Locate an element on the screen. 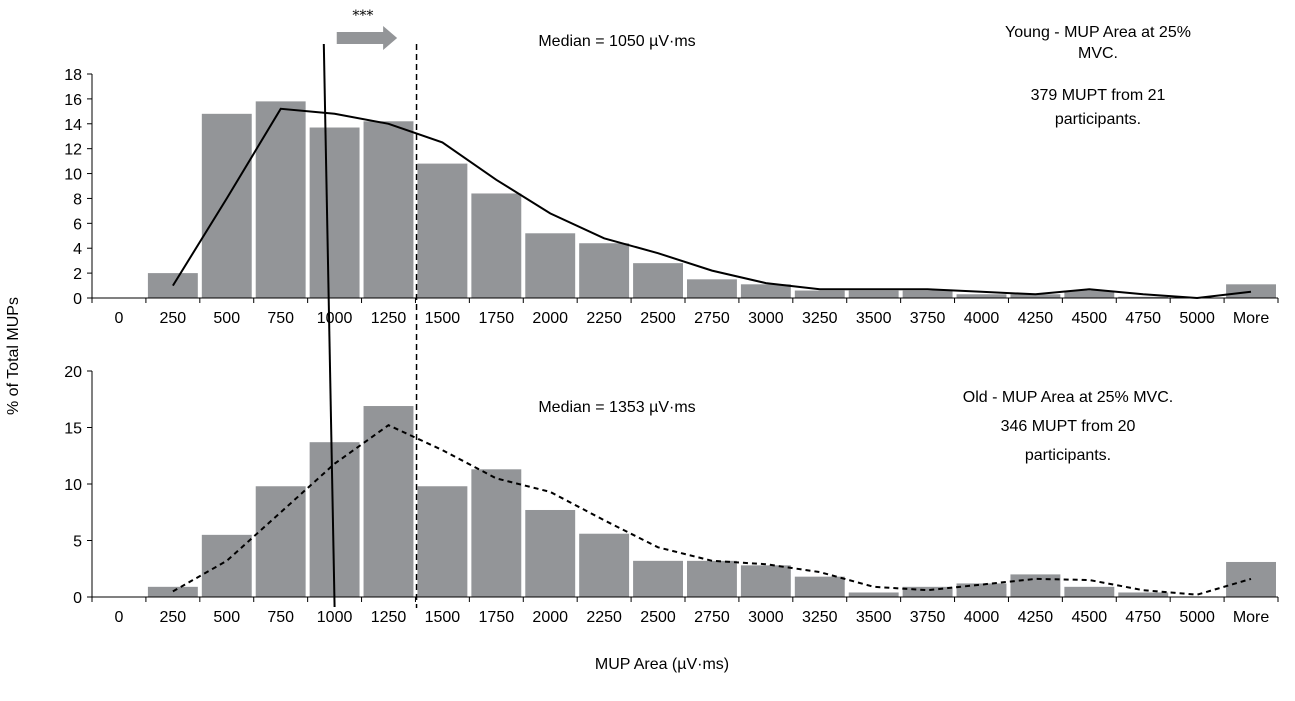  median-overlay: *** is located at coordinates (370, 308).